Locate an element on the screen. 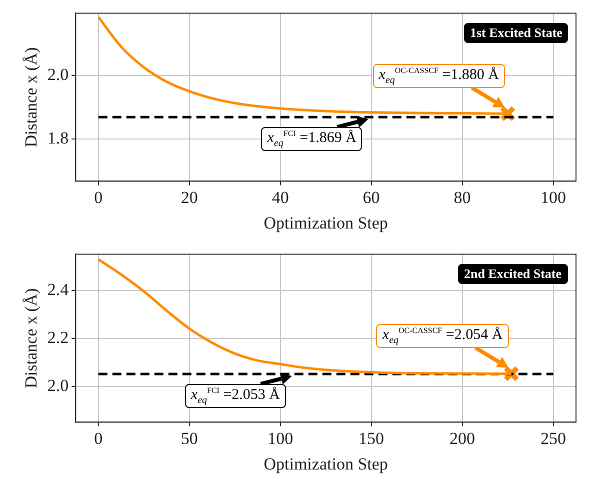 Image resolution: width=592 pixels, height=481 pixels. annotation: x$_{eq}$$^{FCI}$ =2.053 Å is located at coordinates (235, 396).